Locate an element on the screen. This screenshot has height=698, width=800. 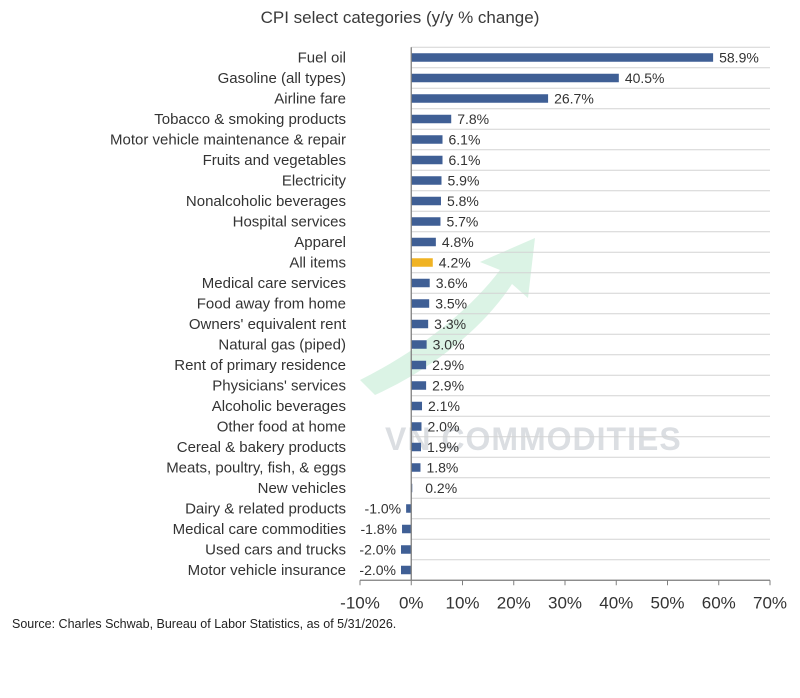
value-label: 3.5% is located at coordinates (451, 304).